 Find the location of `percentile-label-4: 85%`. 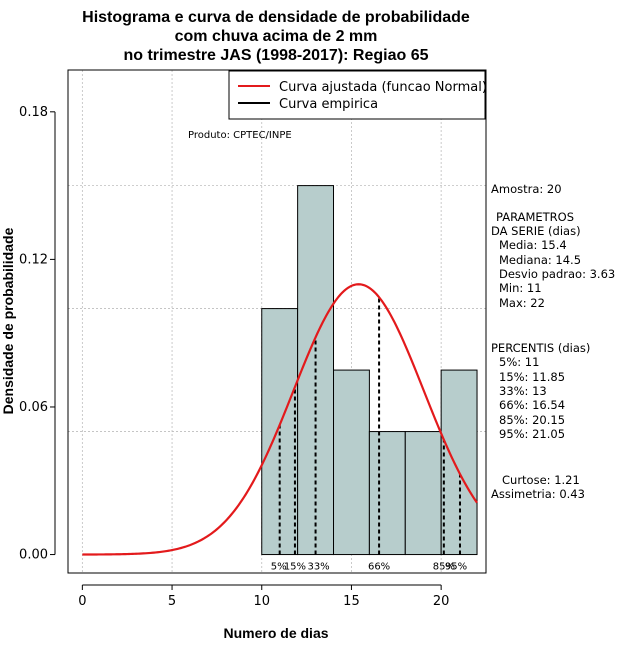

percentile-label-4: 85% is located at coordinates (444, 567).